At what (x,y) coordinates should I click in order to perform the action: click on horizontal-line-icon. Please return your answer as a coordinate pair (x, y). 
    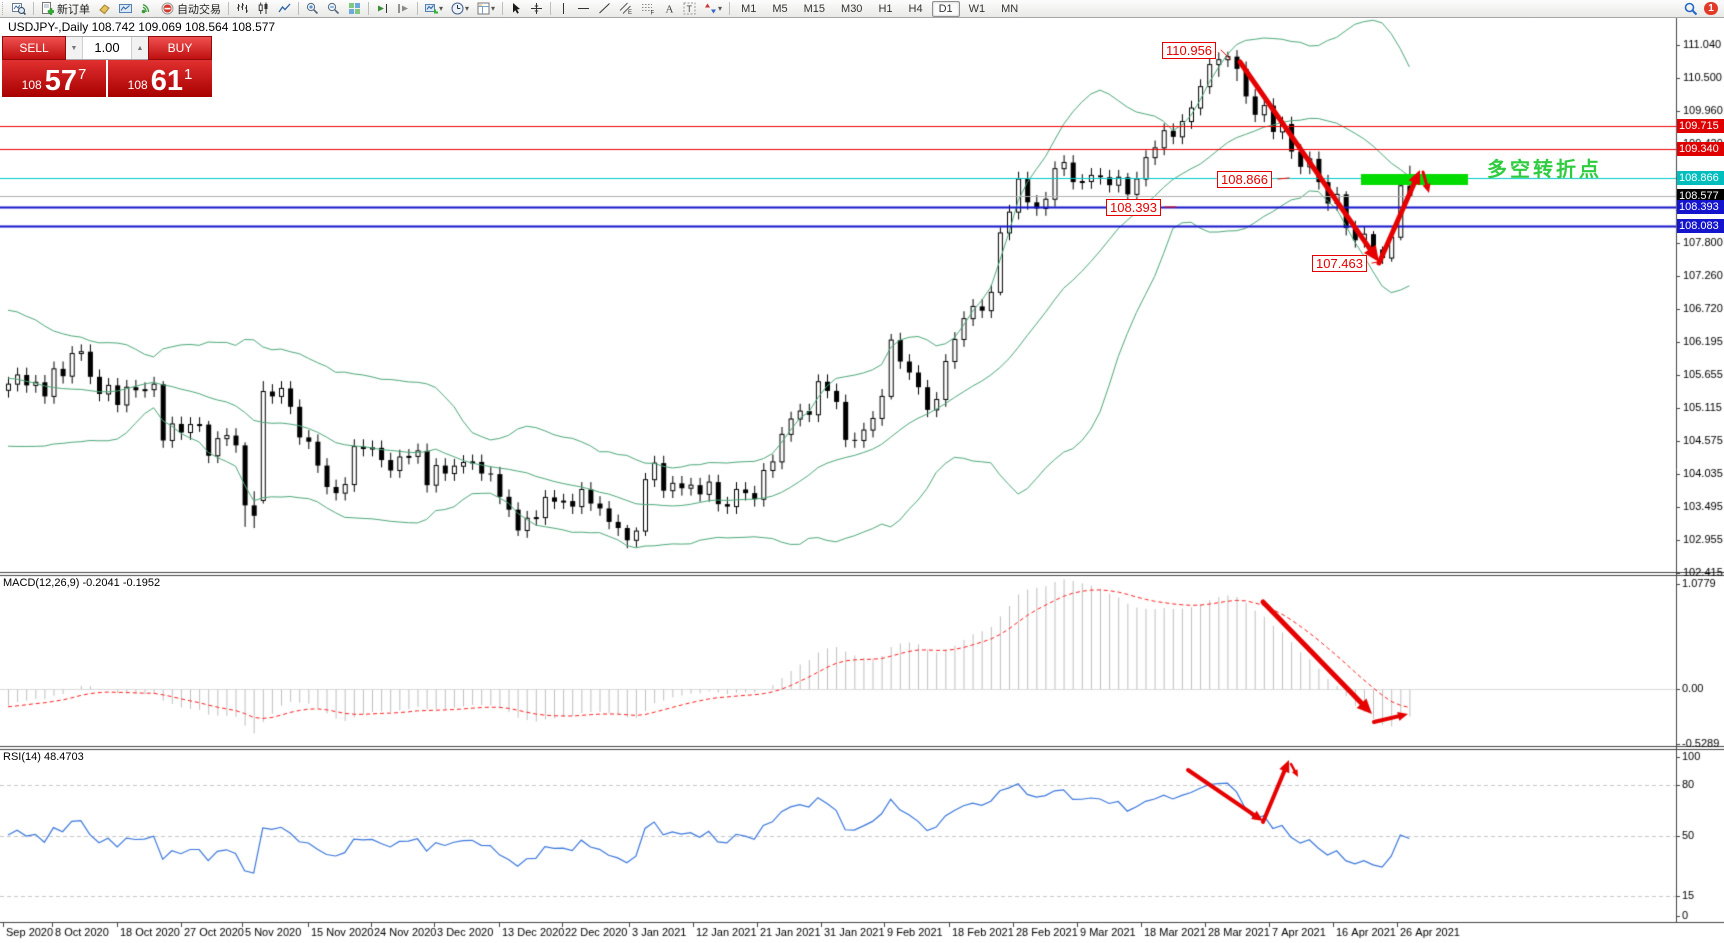
    Looking at the image, I should click on (584, 8).